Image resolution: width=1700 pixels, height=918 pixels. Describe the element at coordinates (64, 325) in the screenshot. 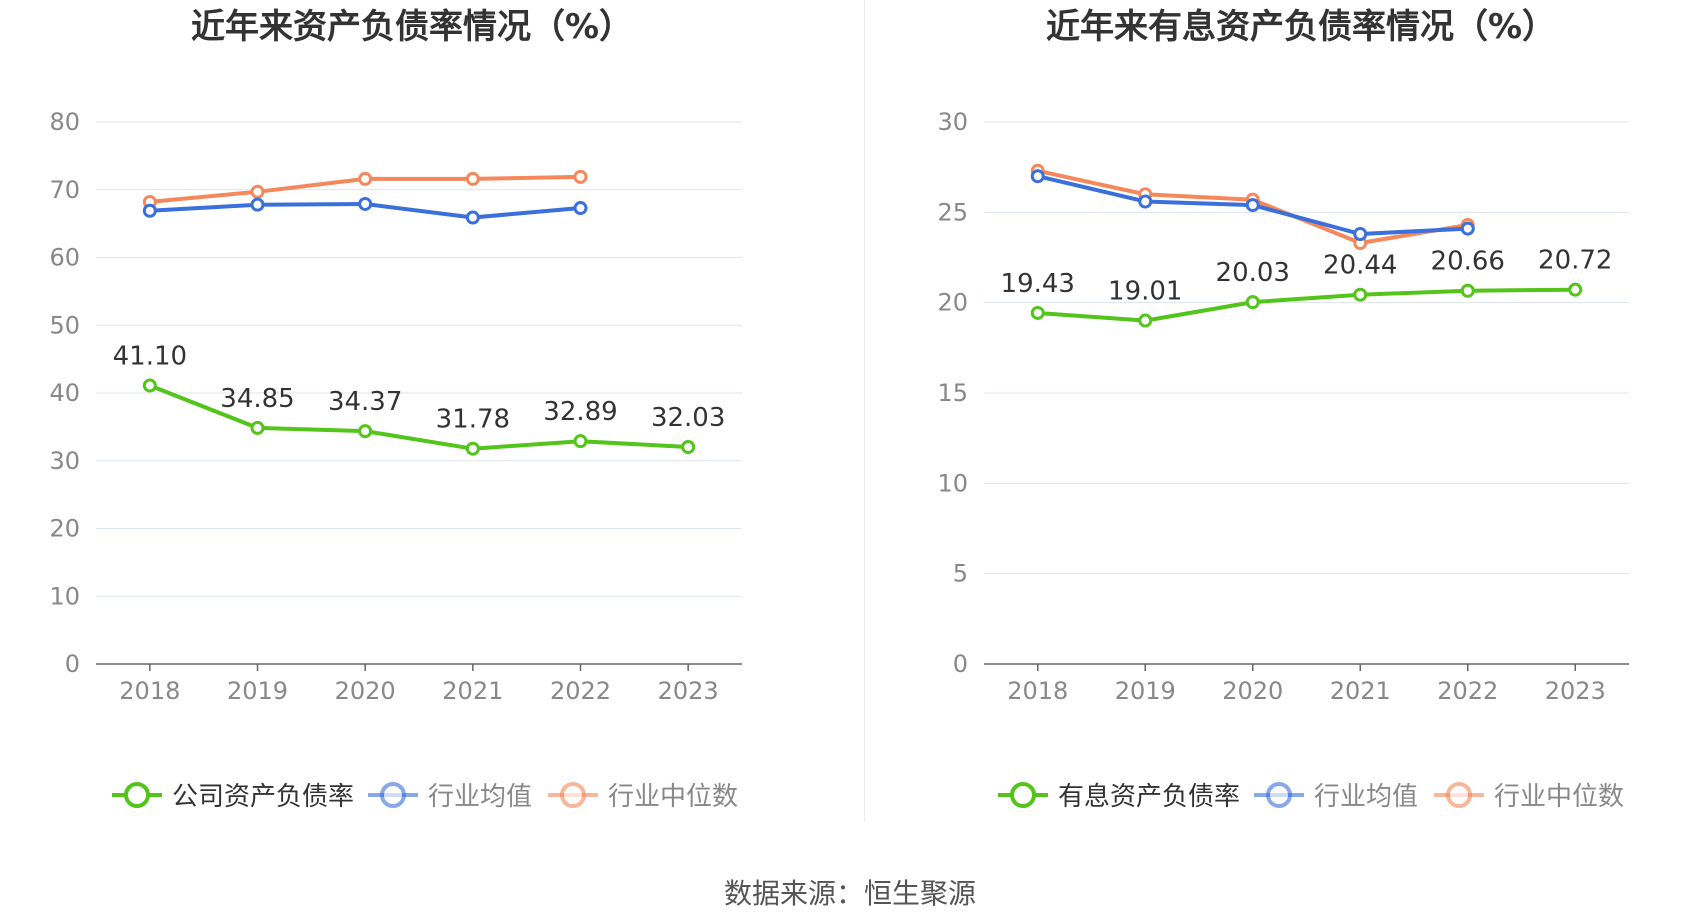

I see `y-tick-label: 50` at that location.